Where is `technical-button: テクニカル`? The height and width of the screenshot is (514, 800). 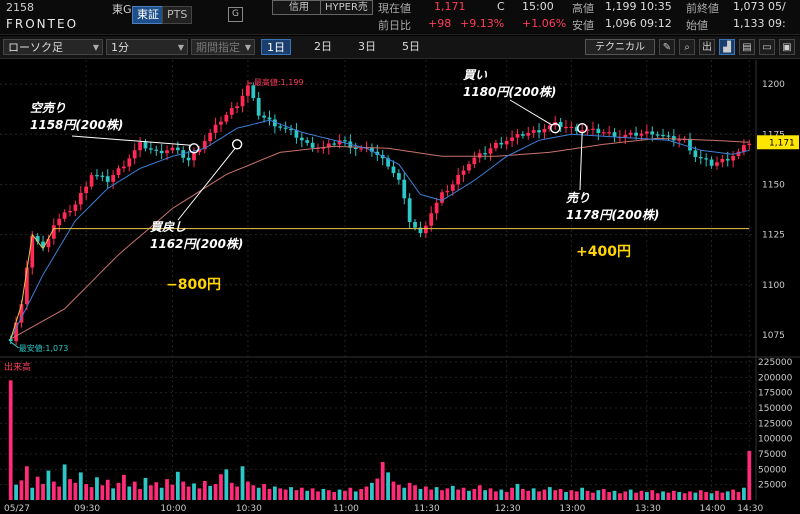 technical-button: テクニカル is located at coordinates (620, 47).